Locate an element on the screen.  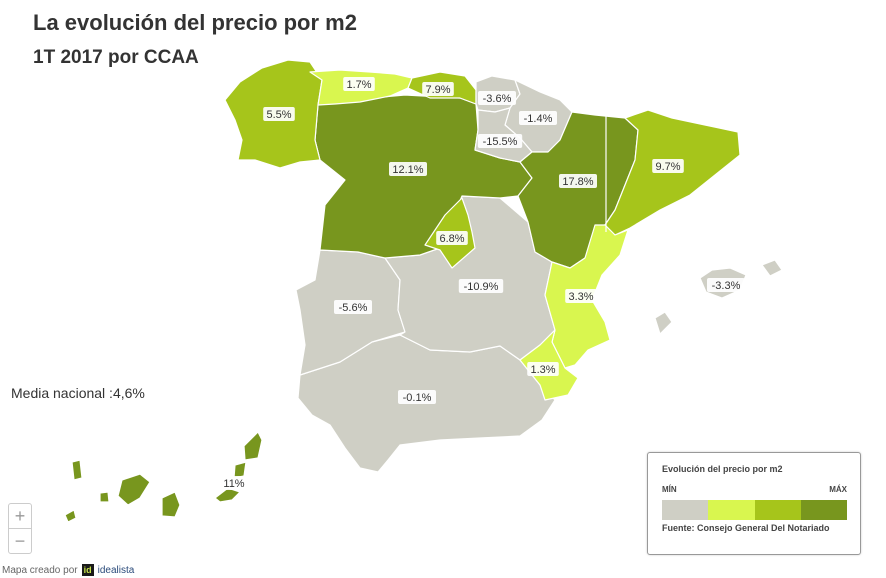
legend-source: Fuente: Consejo General Del Notariado is located at coordinates (746, 528).